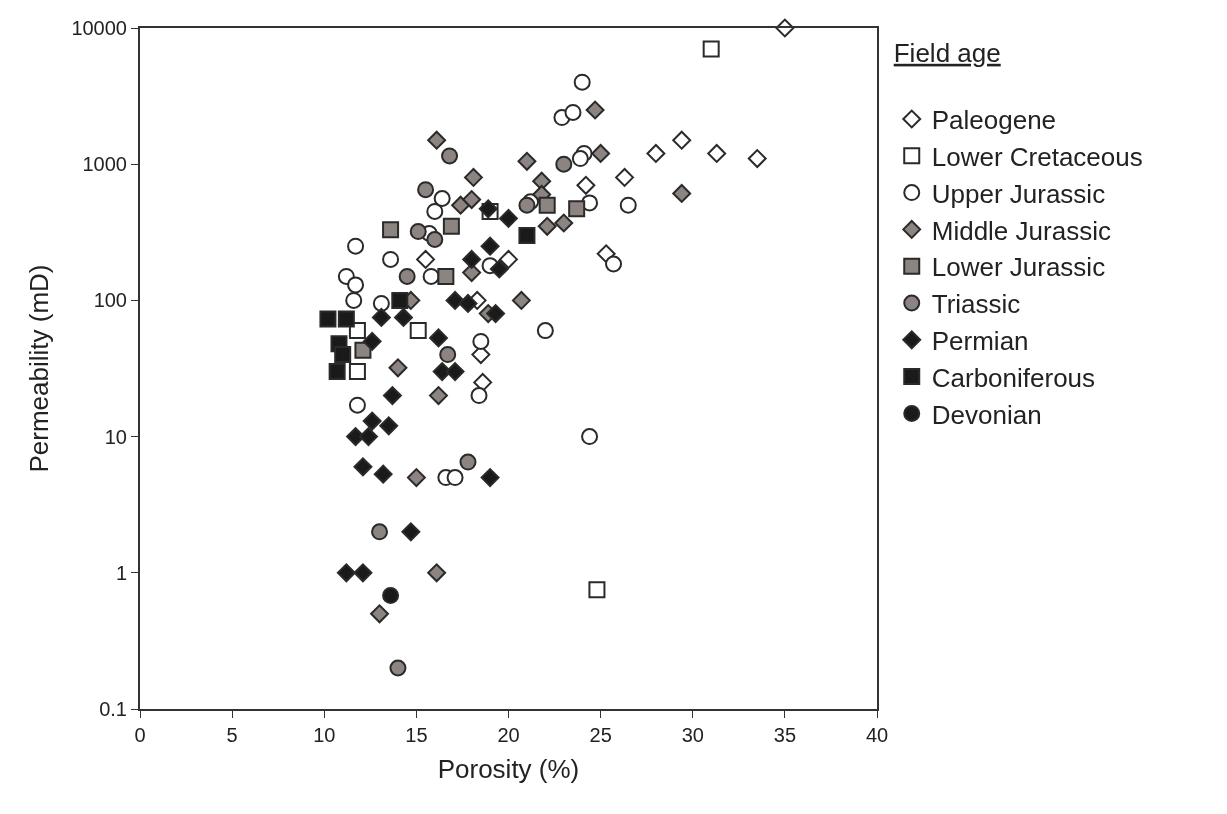  Describe the element at coordinates (110, 300) in the screenshot. I see `y-tick-label: 100` at that location.